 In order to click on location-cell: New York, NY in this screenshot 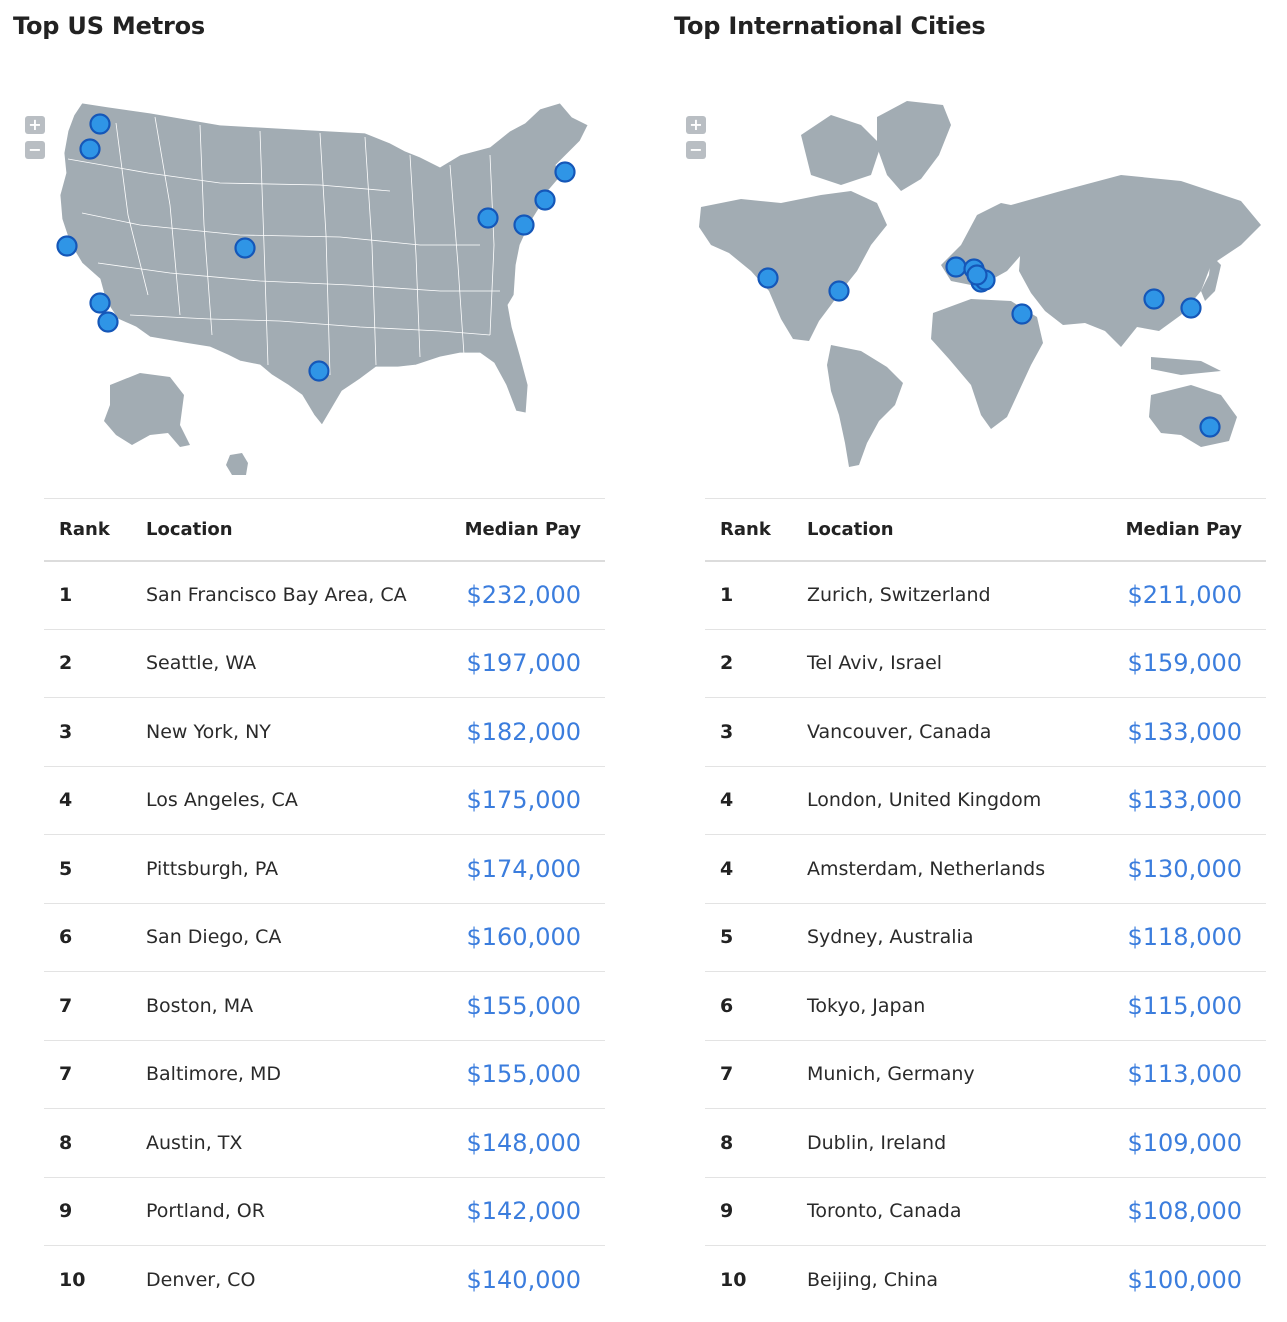, I will do `click(295, 732)`.